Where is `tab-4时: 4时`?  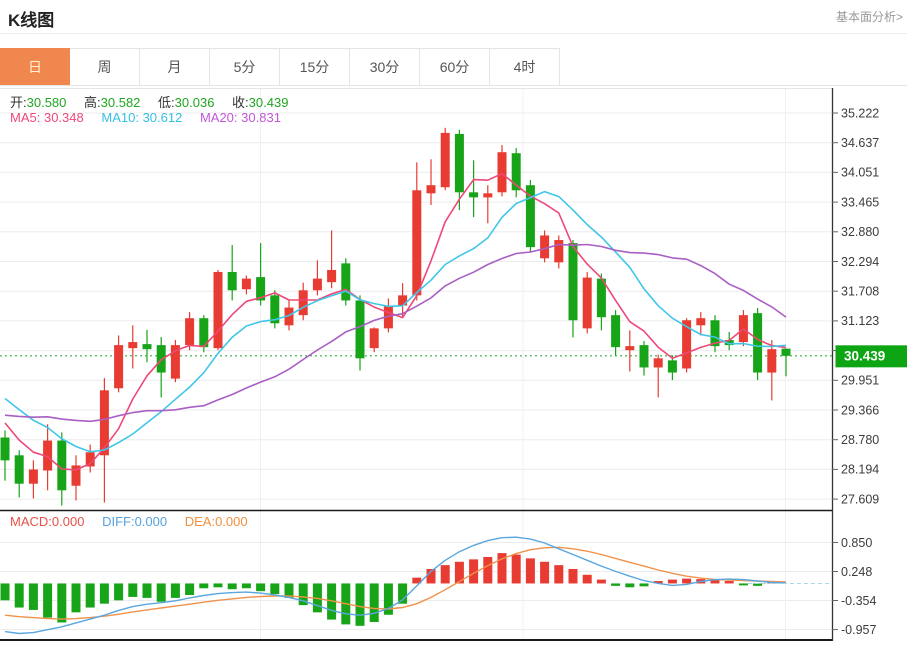 tab-4时: 4时 is located at coordinates (525, 66).